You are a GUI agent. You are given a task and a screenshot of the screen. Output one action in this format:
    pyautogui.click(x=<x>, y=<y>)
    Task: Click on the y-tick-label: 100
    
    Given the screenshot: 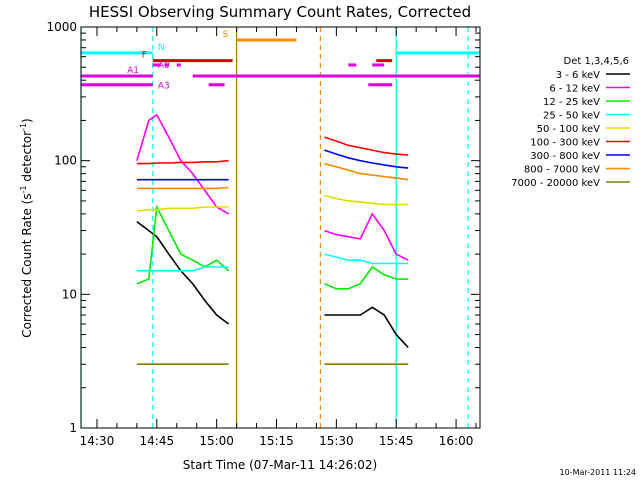 What is the action you would take?
    pyautogui.click(x=65, y=161)
    